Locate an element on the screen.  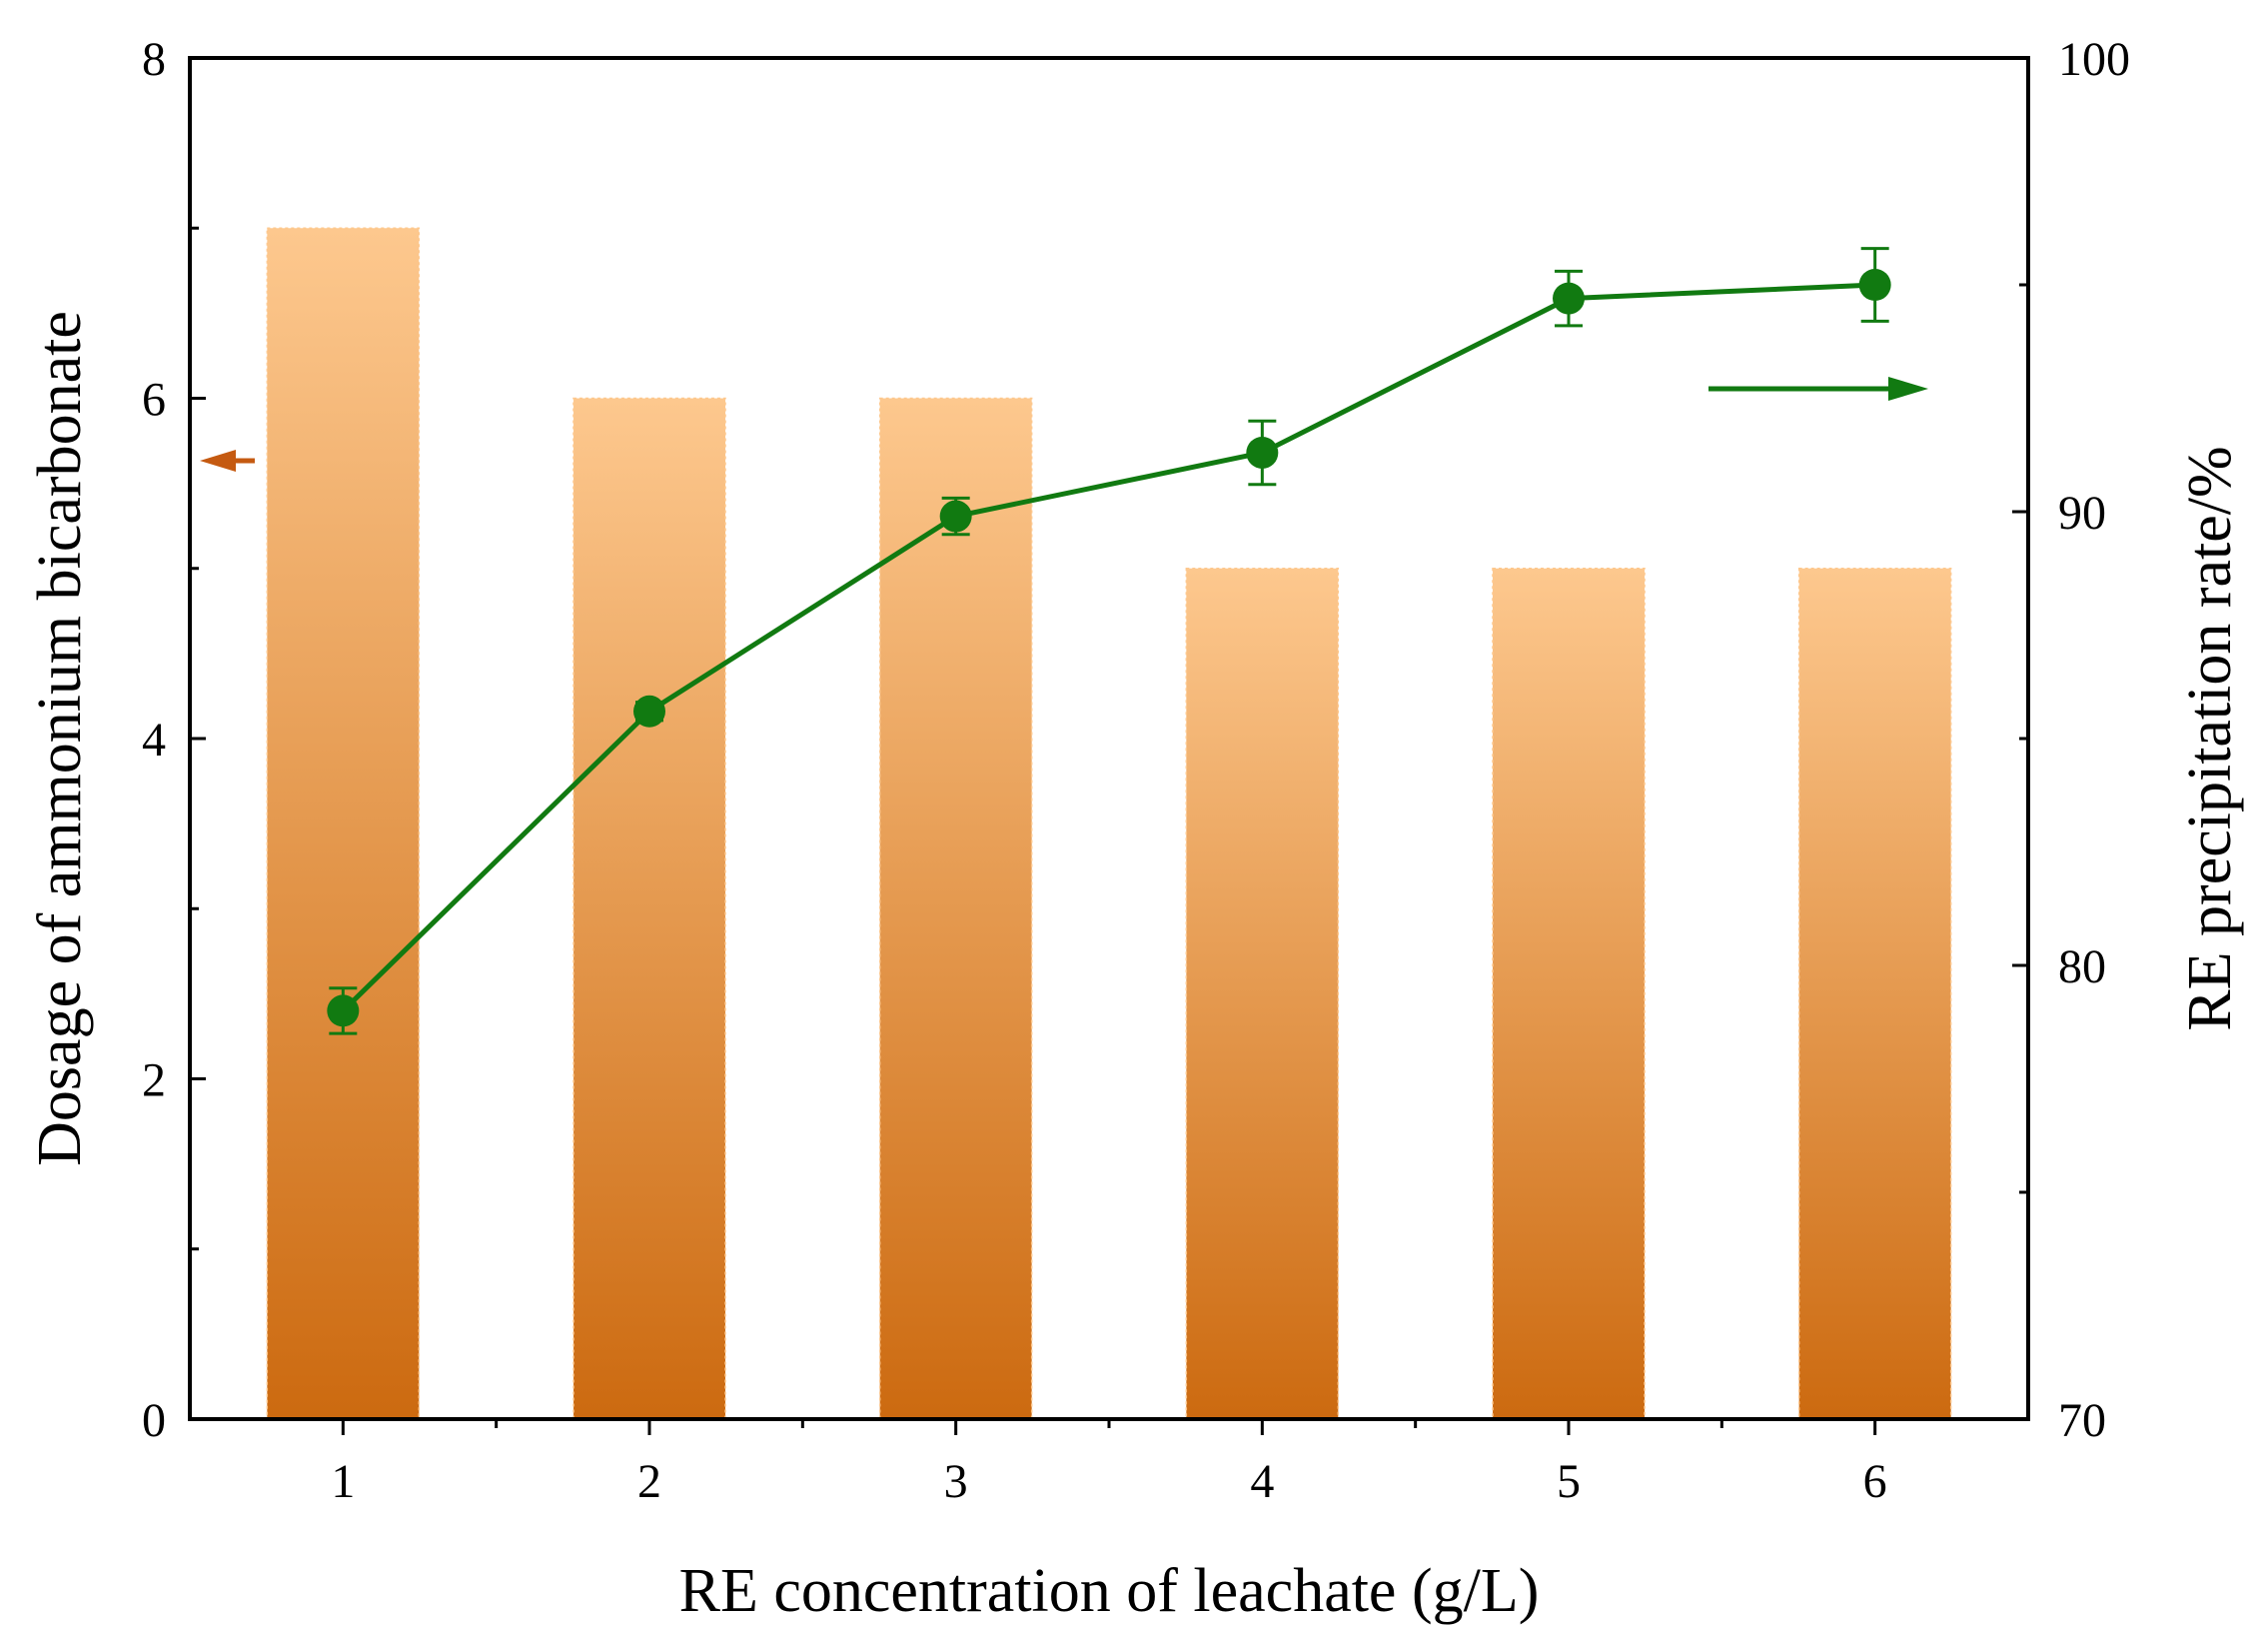
y-tick-label: 6 is located at coordinates (154, 401).